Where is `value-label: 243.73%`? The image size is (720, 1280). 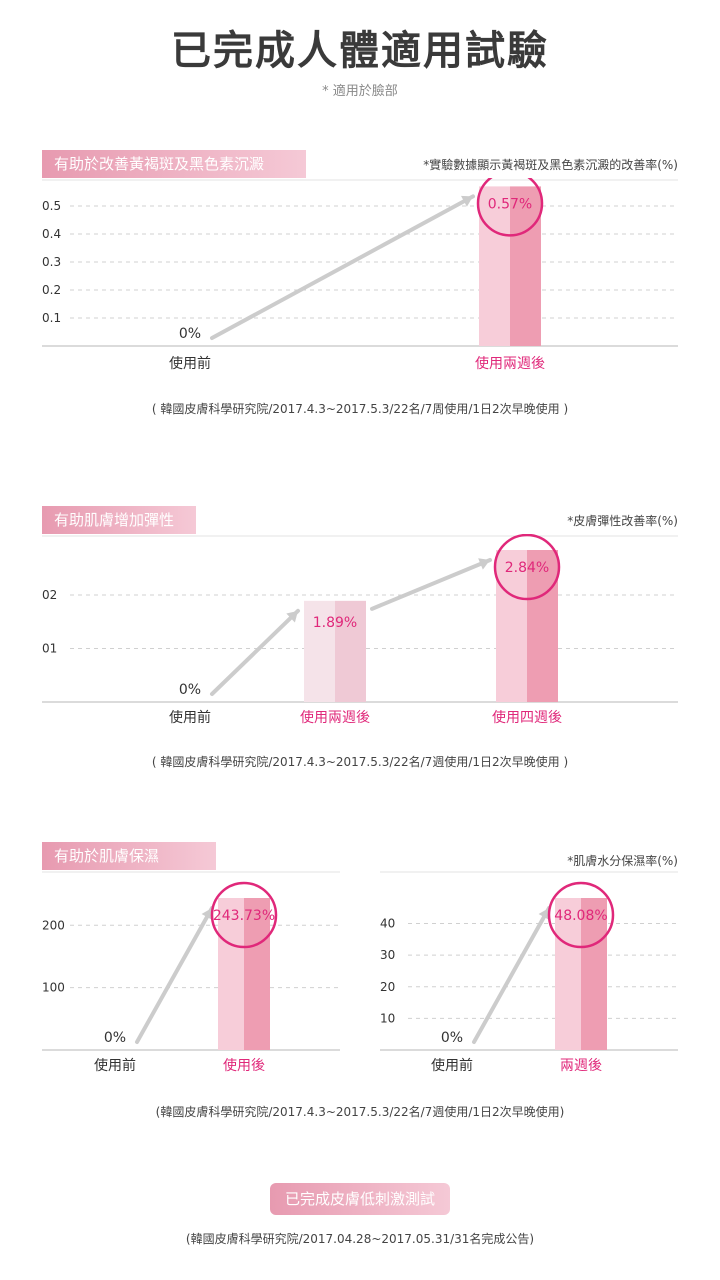 value-label: 243.73% is located at coordinates (244, 916).